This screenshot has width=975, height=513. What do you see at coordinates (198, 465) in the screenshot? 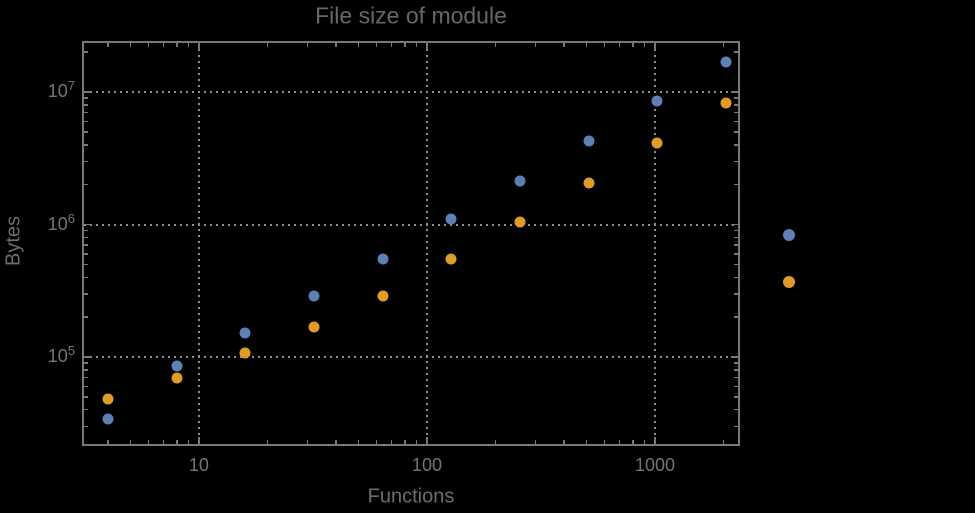
I see `x-tick-label: 10` at bounding box center [198, 465].